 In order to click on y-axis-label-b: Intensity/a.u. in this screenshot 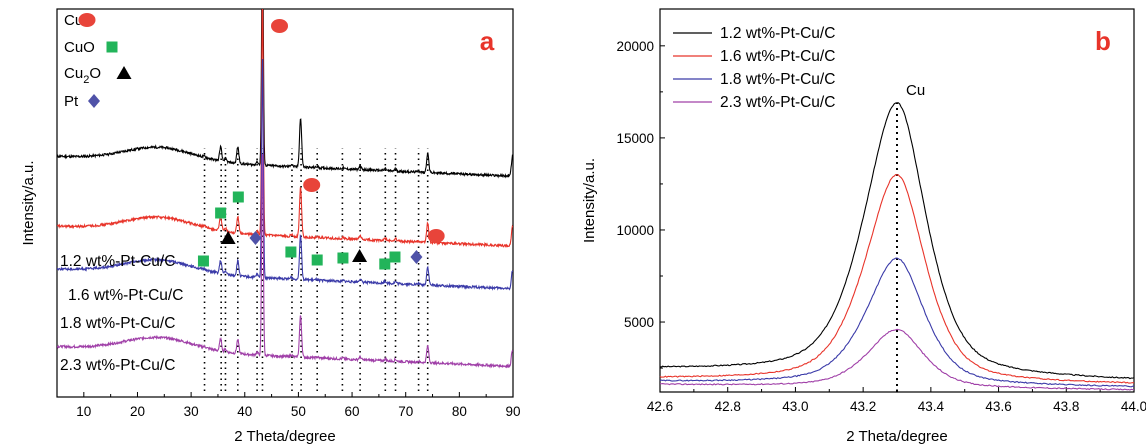, I will do `click(589, 200)`.